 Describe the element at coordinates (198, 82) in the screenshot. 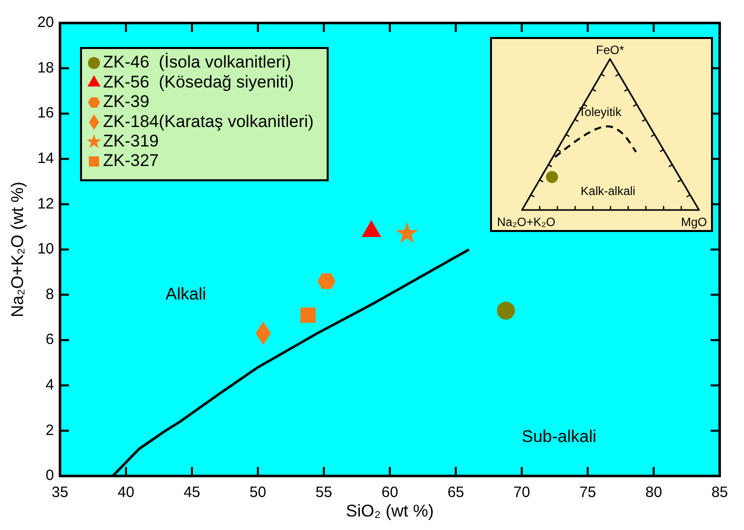

I see `legend-label: ZK-56 (Kösedağ siyeniti)` at that location.